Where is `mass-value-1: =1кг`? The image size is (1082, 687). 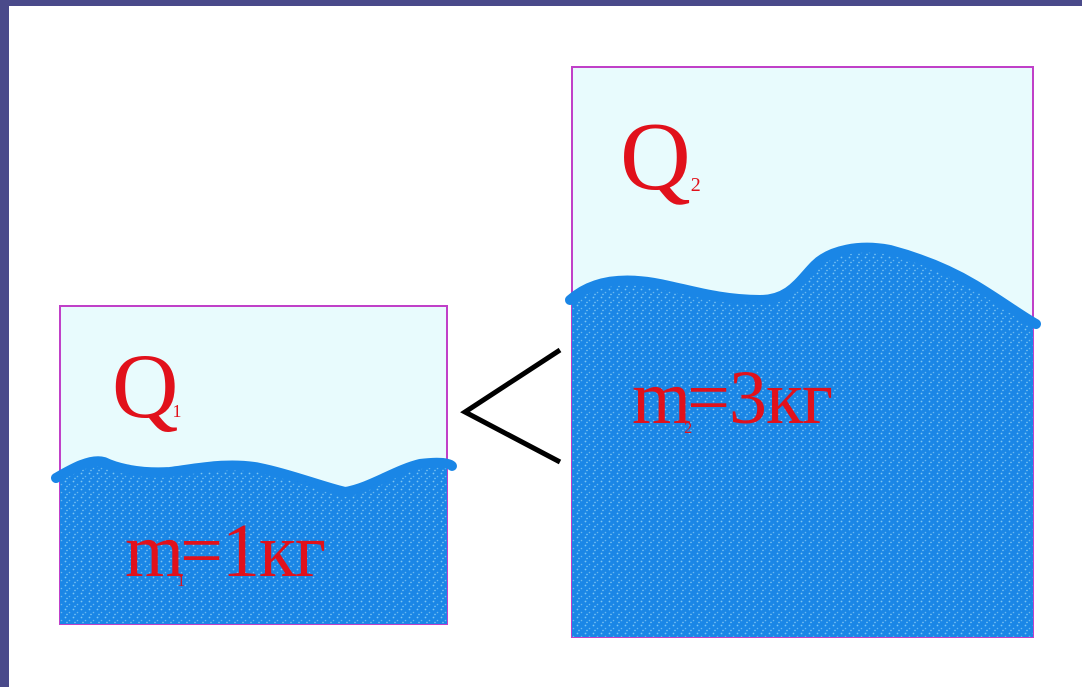 mass-value-1: =1кг is located at coordinates (253, 551).